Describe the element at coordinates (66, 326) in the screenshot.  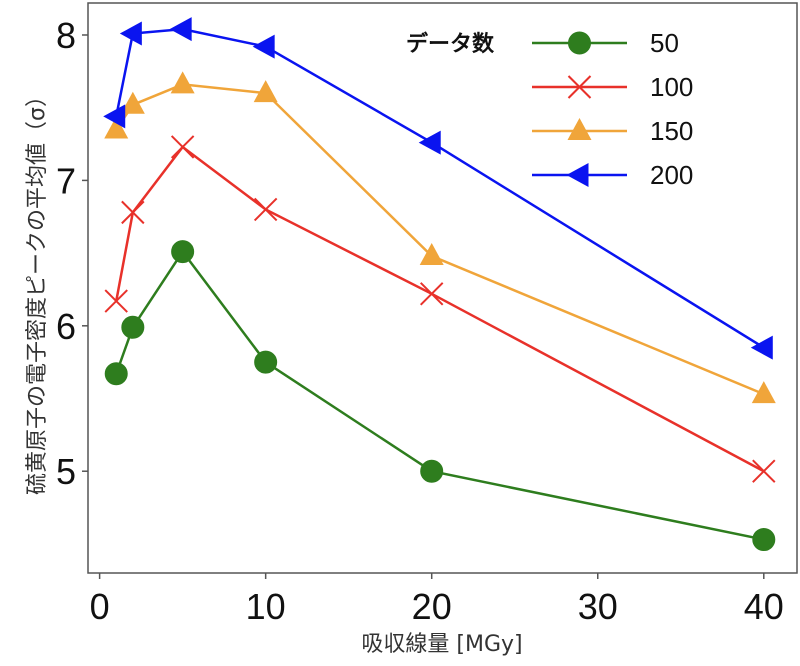
I see `y-tick-label: 6` at that location.